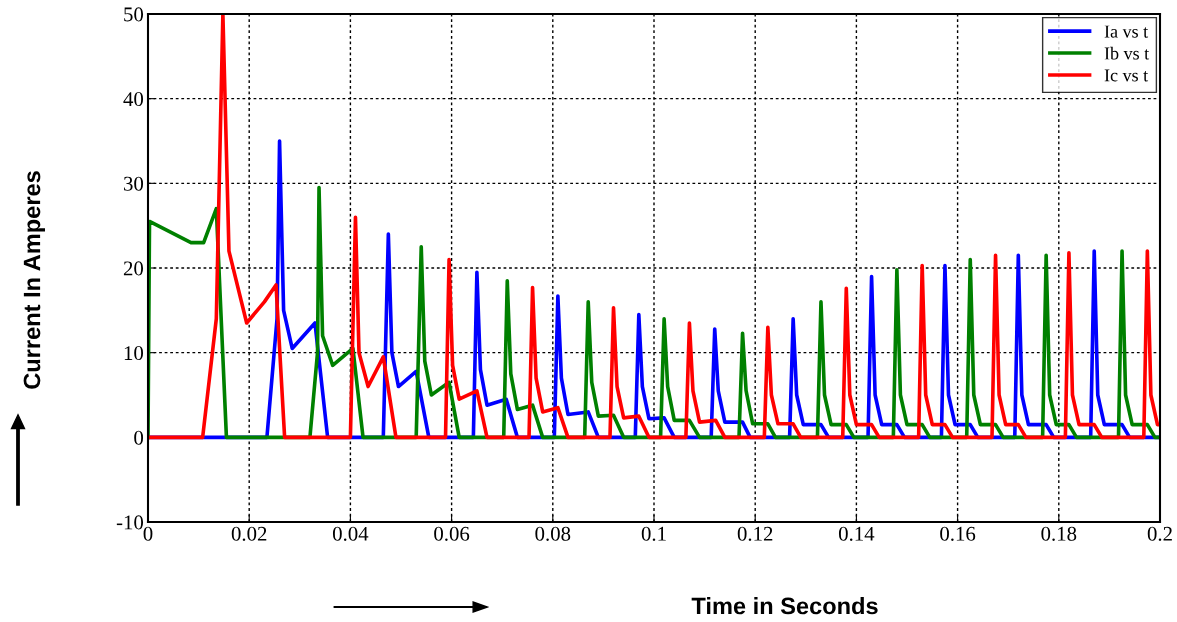 This screenshot has height=622, width=1177. Describe the element at coordinates (134, 353) in the screenshot. I see `y-tick-label: 10` at that location.